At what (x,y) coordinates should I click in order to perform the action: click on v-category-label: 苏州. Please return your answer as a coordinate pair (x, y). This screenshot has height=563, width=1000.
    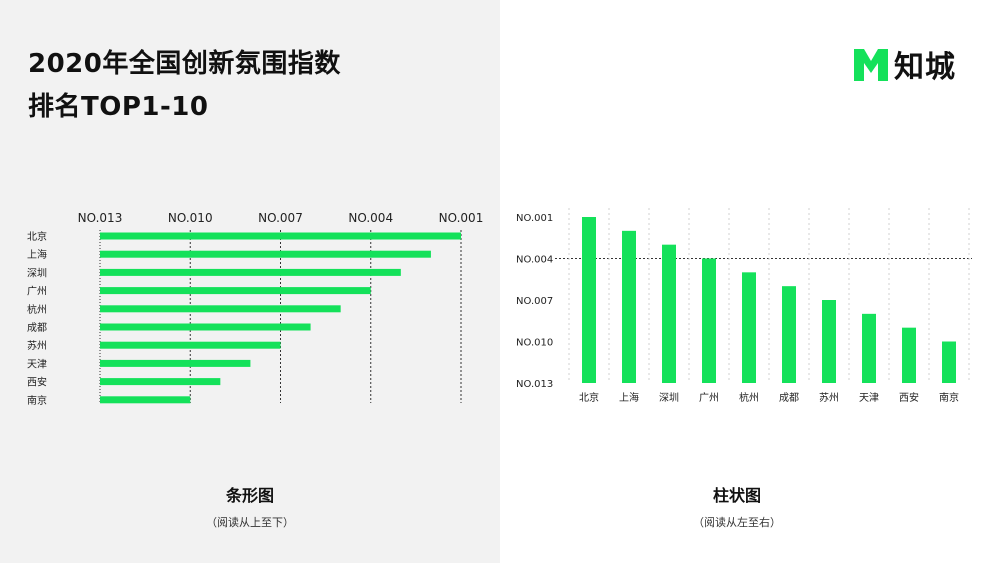
    Looking at the image, I should click on (829, 397).